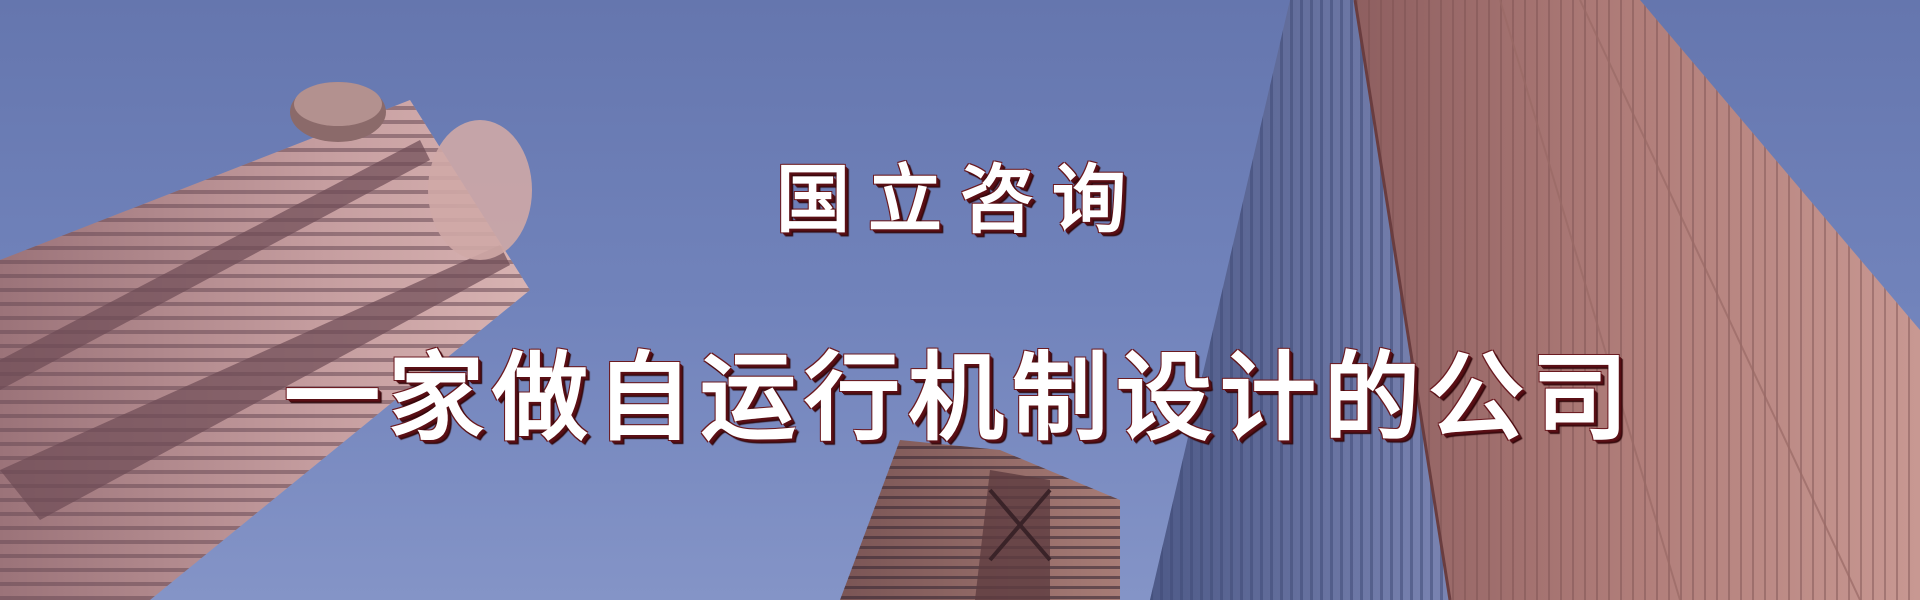  I want to click on company-title: 国立咨询, so click(960, 200).